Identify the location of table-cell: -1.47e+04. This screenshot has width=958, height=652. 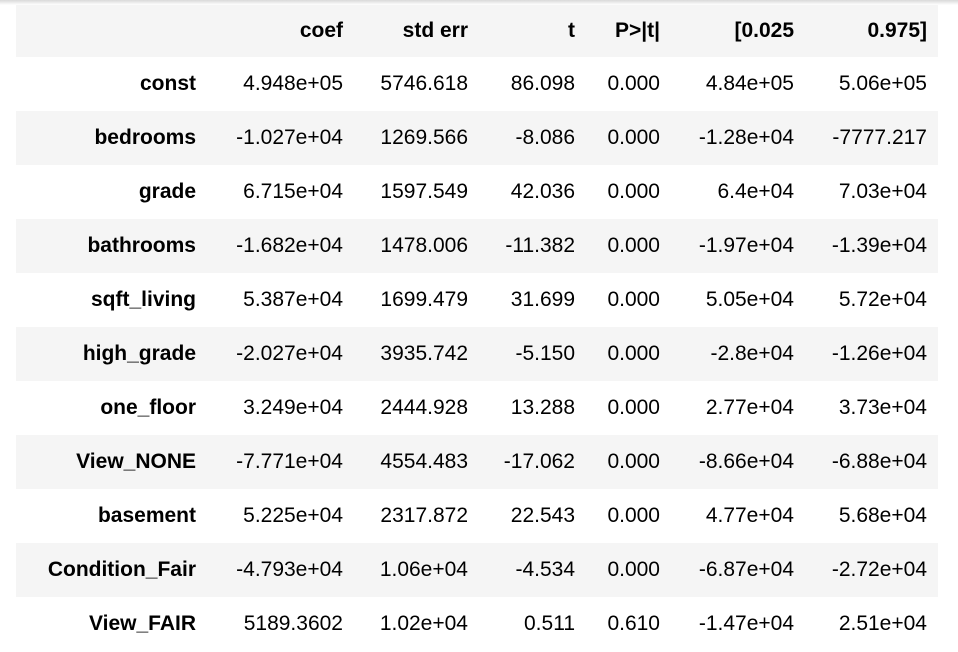
(738, 624).